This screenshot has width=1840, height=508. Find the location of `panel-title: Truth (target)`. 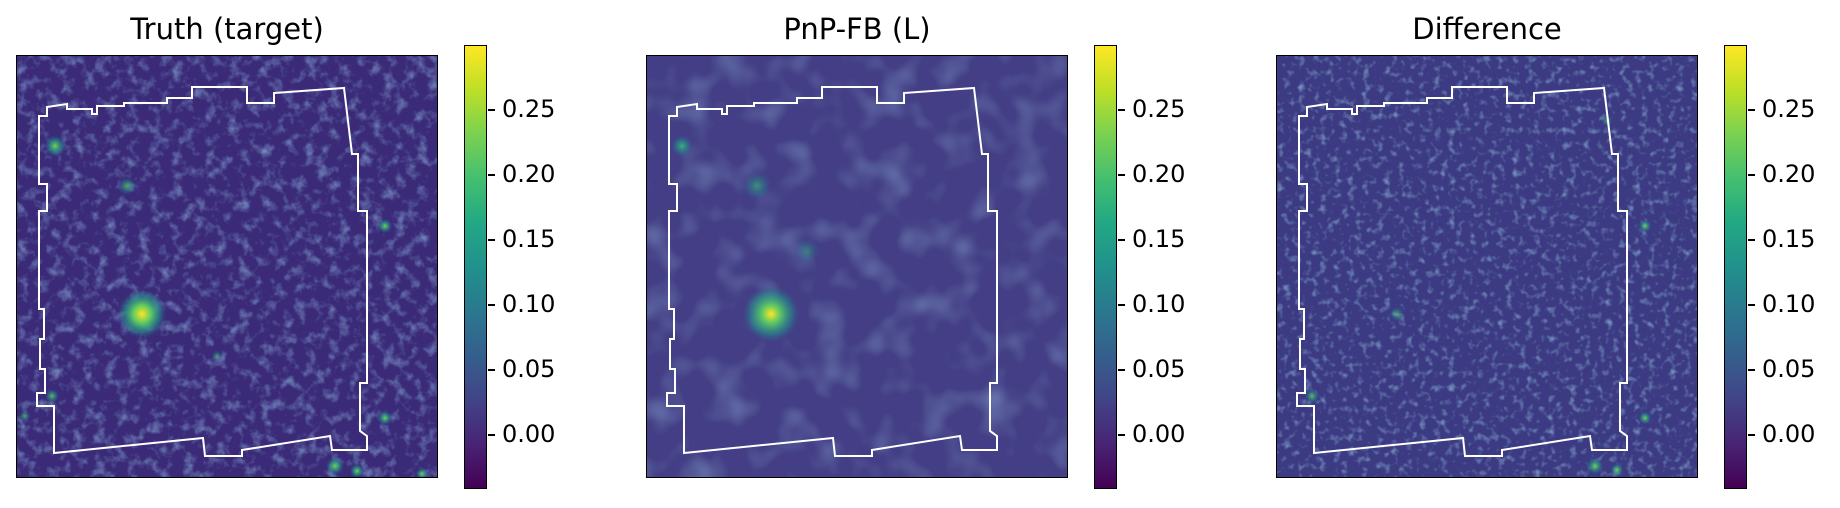

panel-title: Truth (target) is located at coordinates (227, 29).